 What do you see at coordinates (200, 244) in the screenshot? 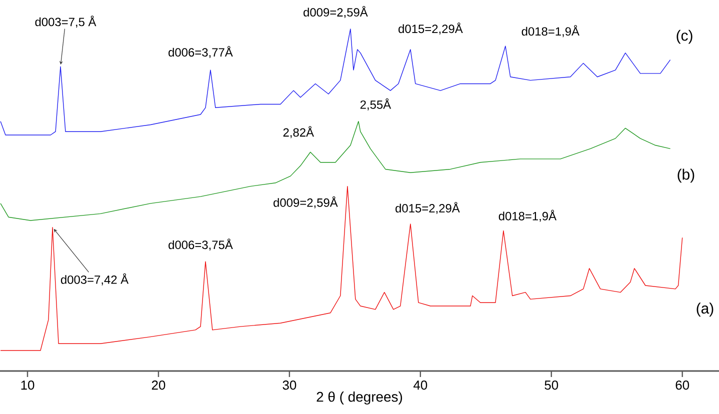
I see `annotation: d006=3,75Å` at bounding box center [200, 244].